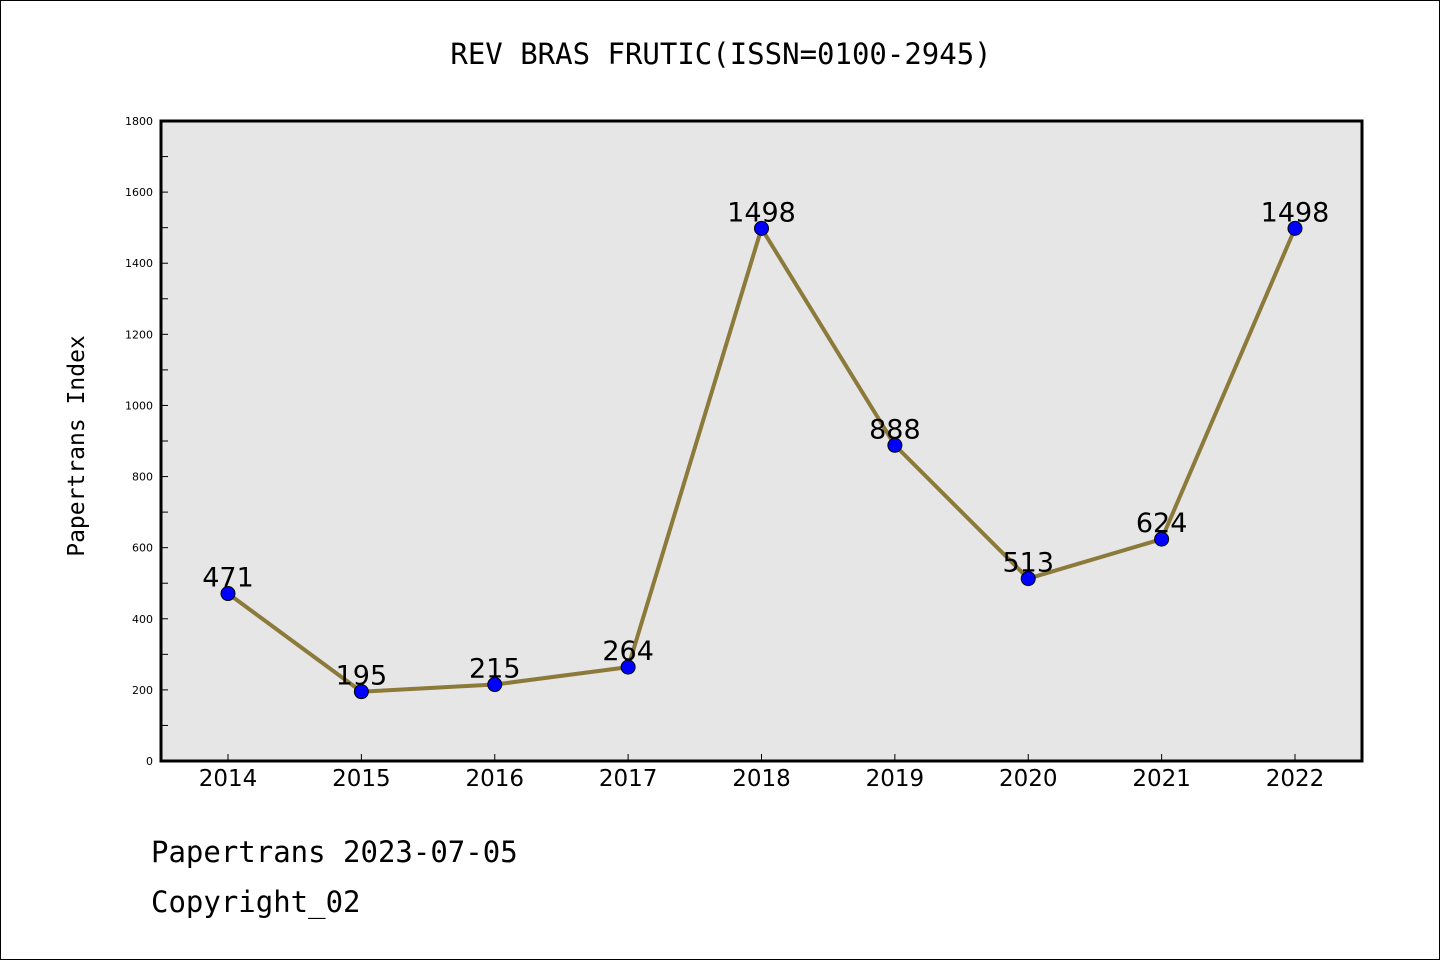 The height and width of the screenshot is (961, 1440). I want to click on x-tick-label: 2014, so click(228, 779).